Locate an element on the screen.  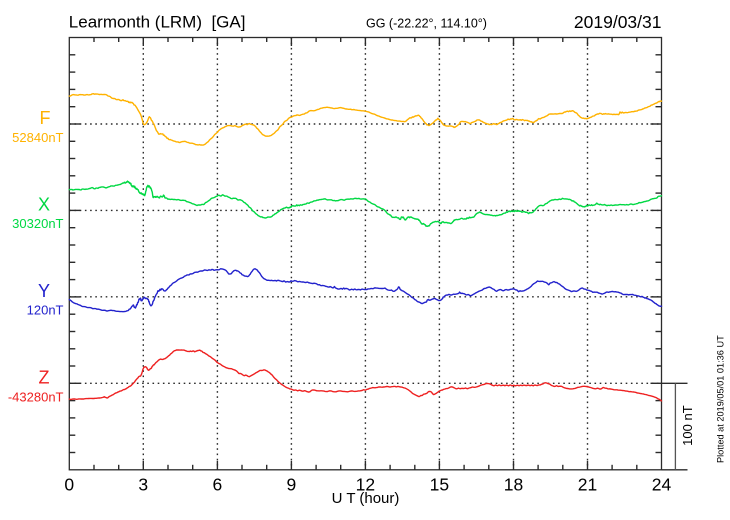
svg-text: 52840nT is located at coordinates (37, 137).